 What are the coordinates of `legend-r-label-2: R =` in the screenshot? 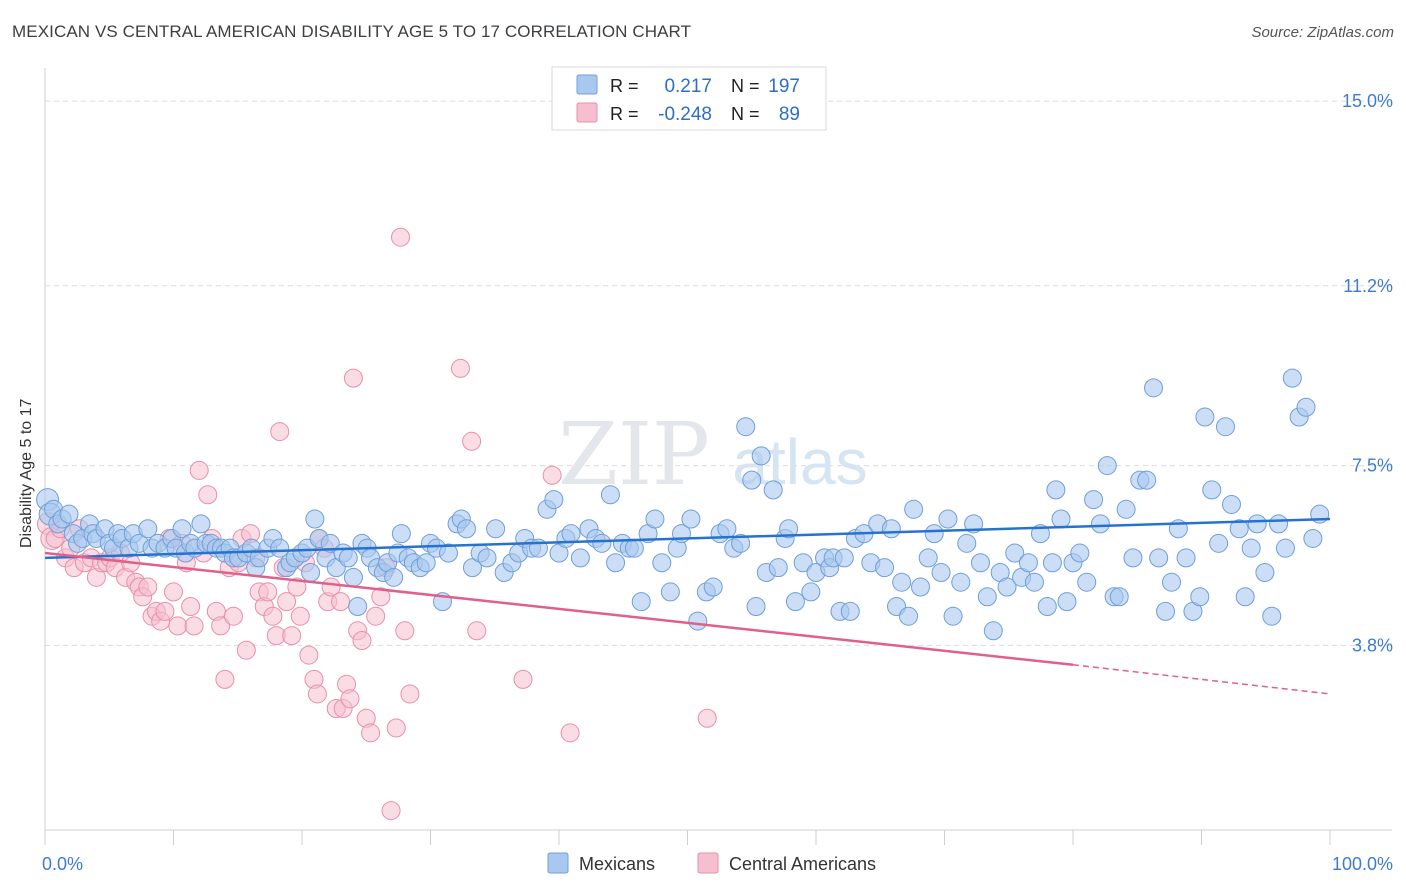 It's located at (624, 114).